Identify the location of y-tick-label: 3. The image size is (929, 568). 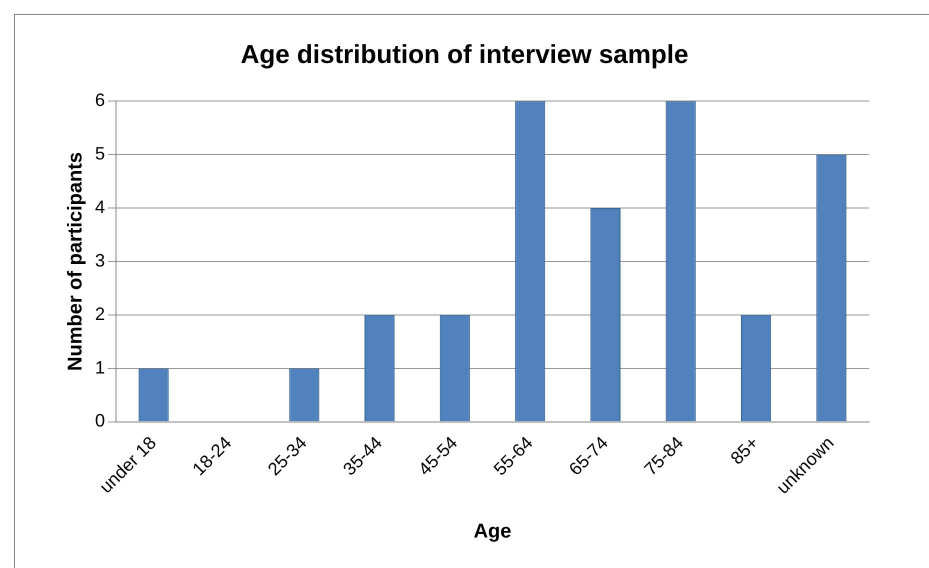
(100, 260).